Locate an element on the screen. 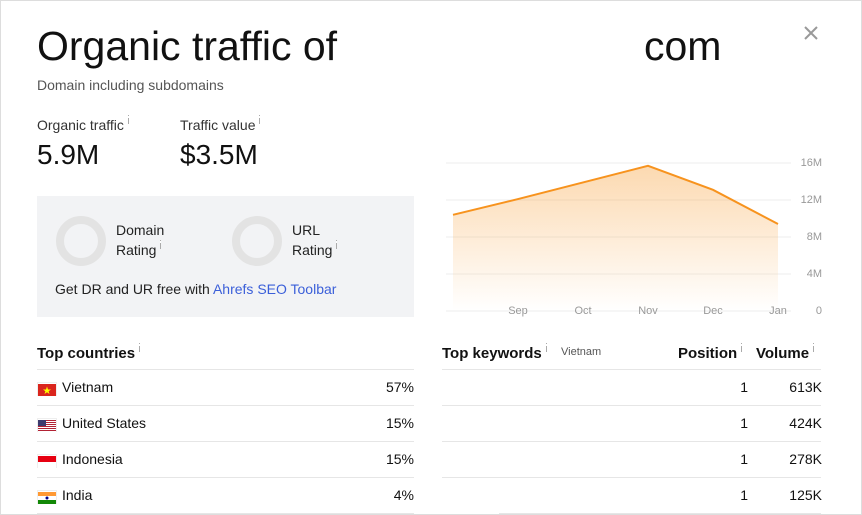 Image resolution: width=862 pixels, height=515 pixels. y-tick-label: 16M is located at coordinates (811, 163).